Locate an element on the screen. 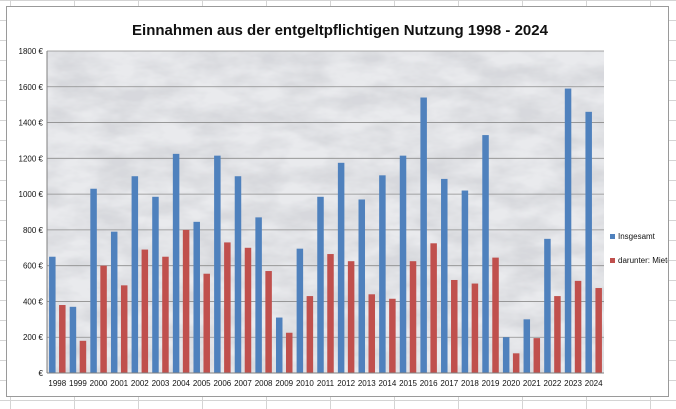 This screenshot has height=409, width=676. y-tick-label: 1400 € is located at coordinates (31, 123).